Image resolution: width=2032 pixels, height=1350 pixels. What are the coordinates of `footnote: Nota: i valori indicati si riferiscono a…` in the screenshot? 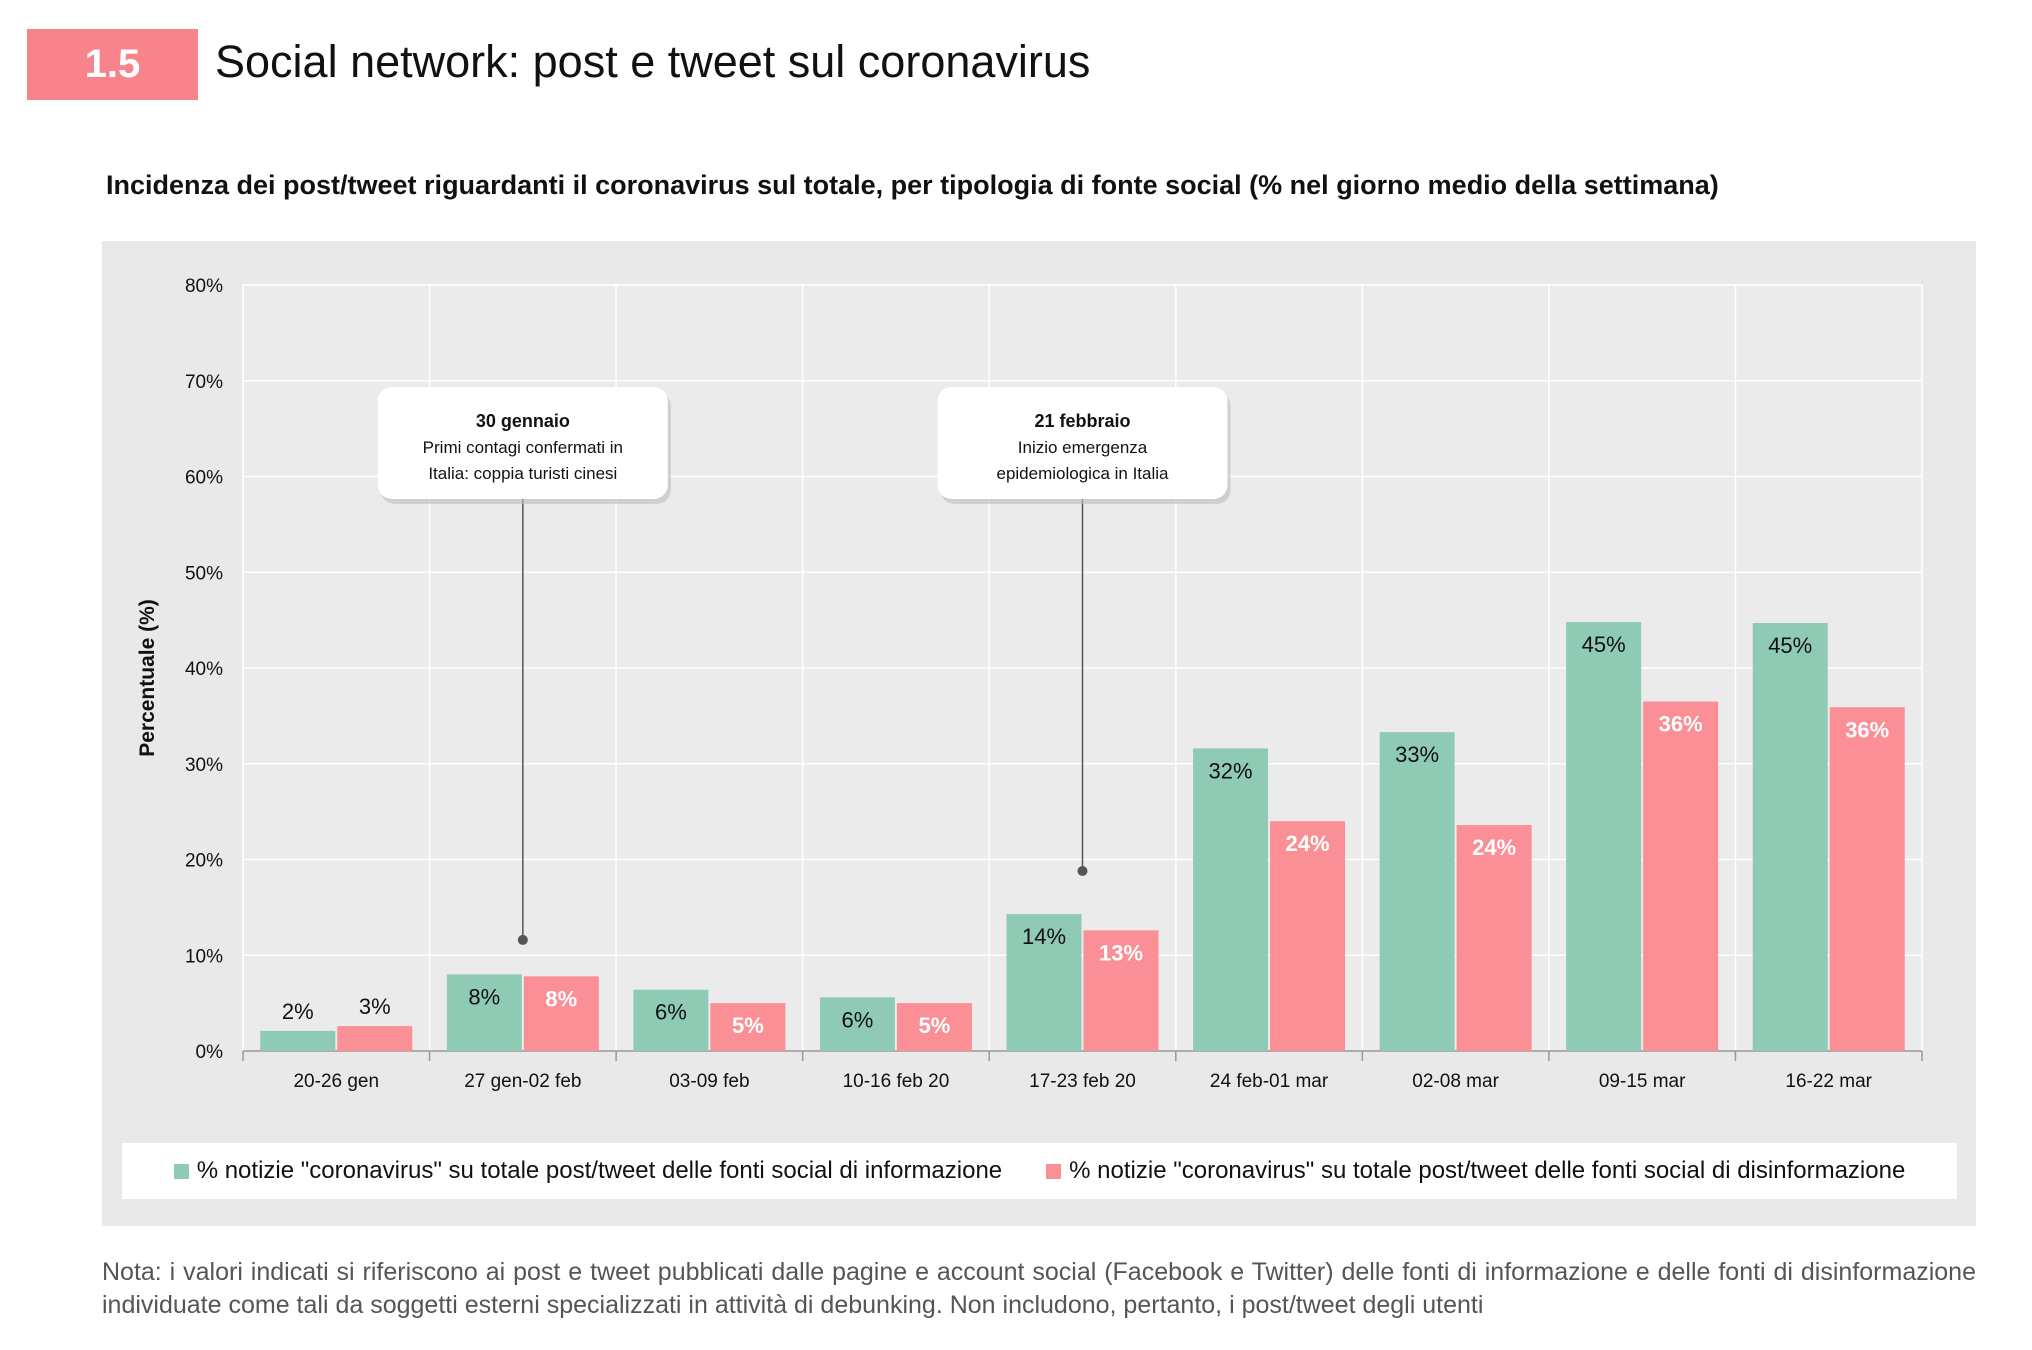 It's located at (1039, 1288).